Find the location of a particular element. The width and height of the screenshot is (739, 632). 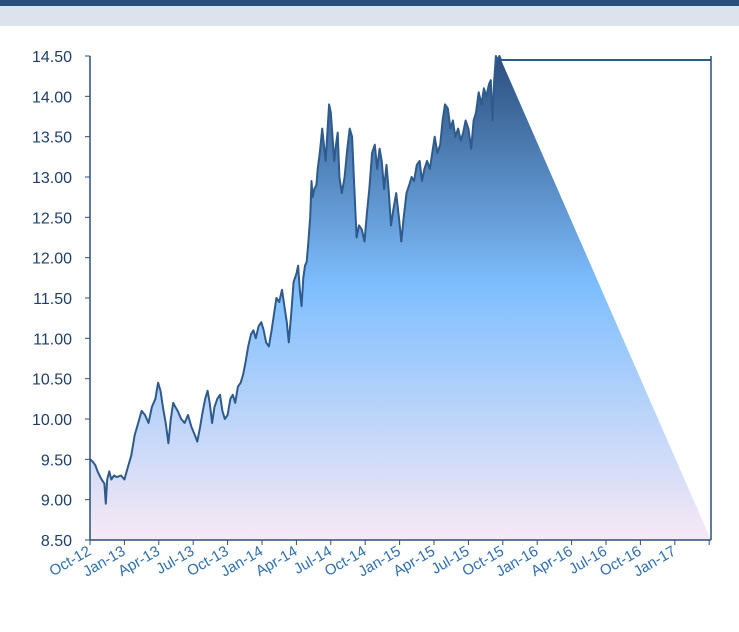

y-tick-label: 10.00 is located at coordinates (52, 420).